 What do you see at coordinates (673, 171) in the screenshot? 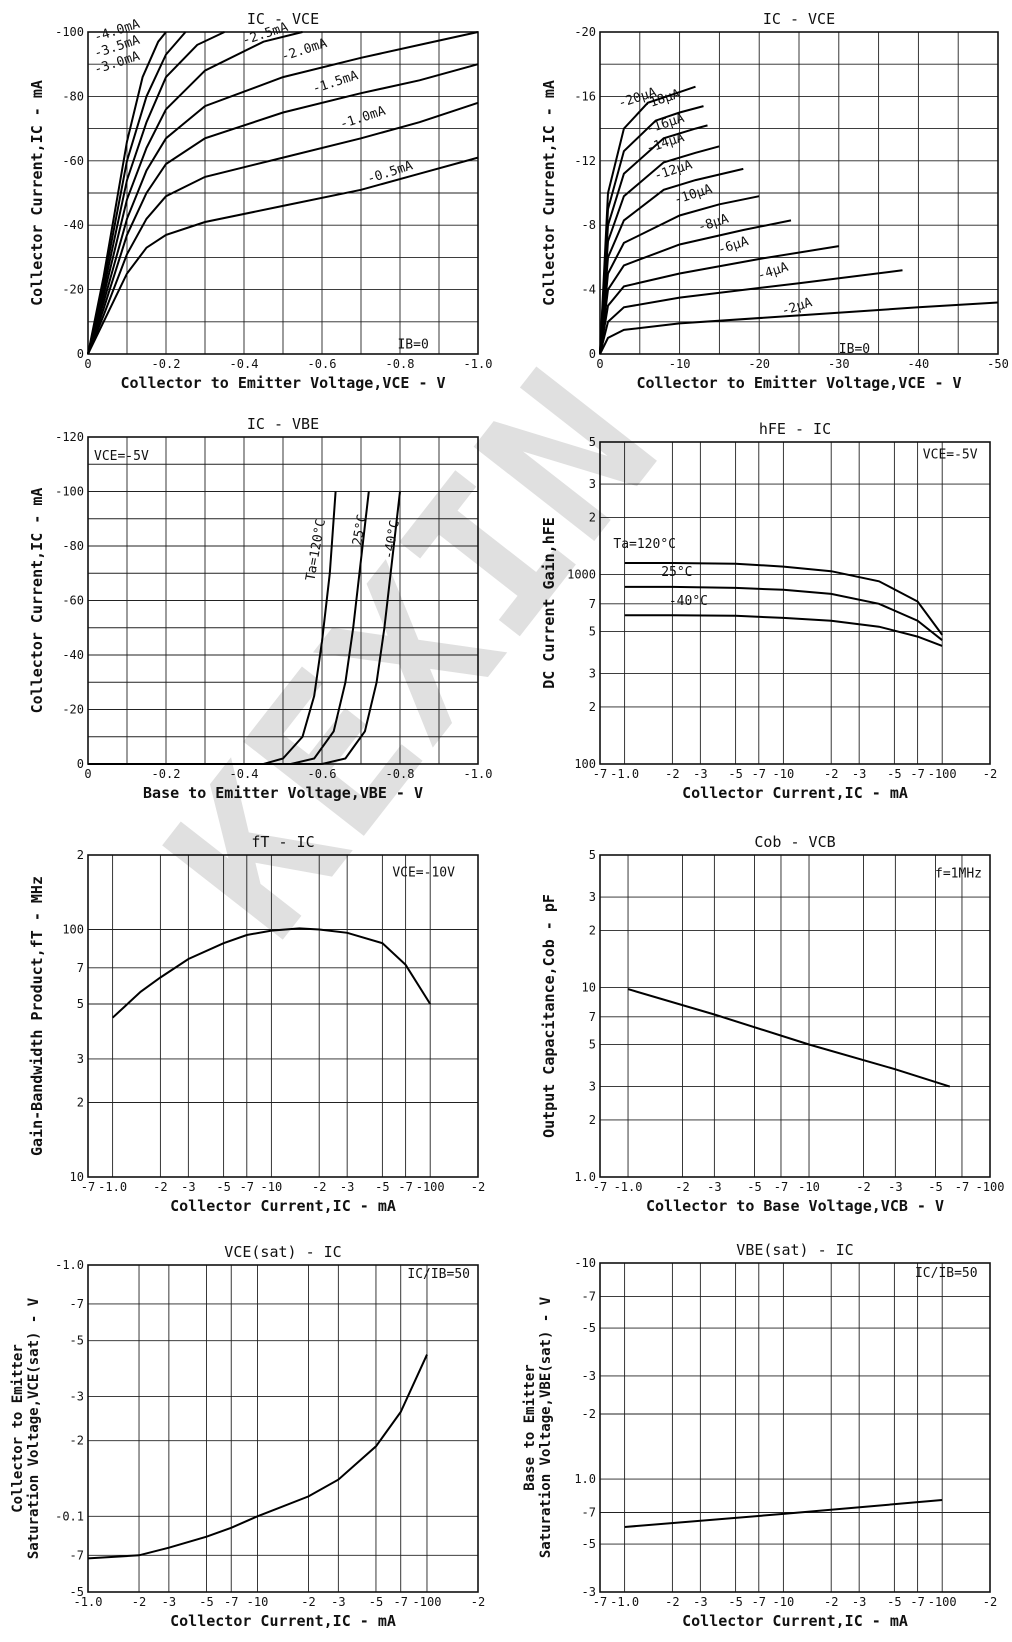
I see `series-label: -12μA` at bounding box center [673, 171].